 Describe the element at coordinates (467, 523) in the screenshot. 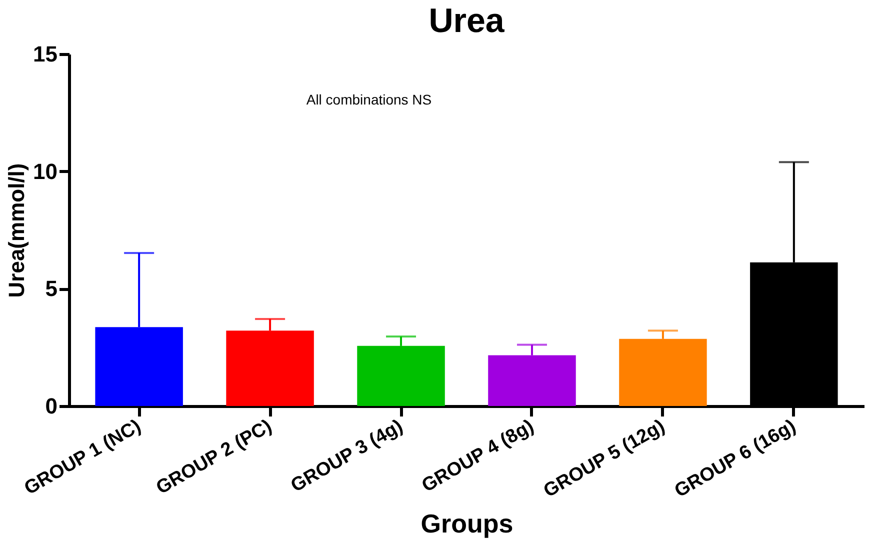

I see `x-axis-title: Groups` at that location.